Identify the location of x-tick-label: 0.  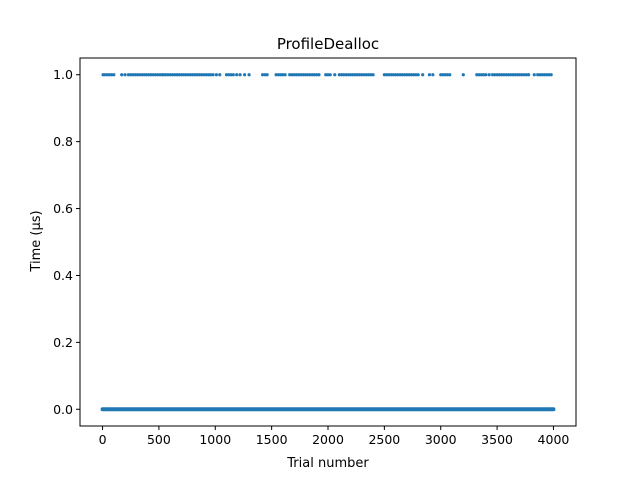
(103, 439).